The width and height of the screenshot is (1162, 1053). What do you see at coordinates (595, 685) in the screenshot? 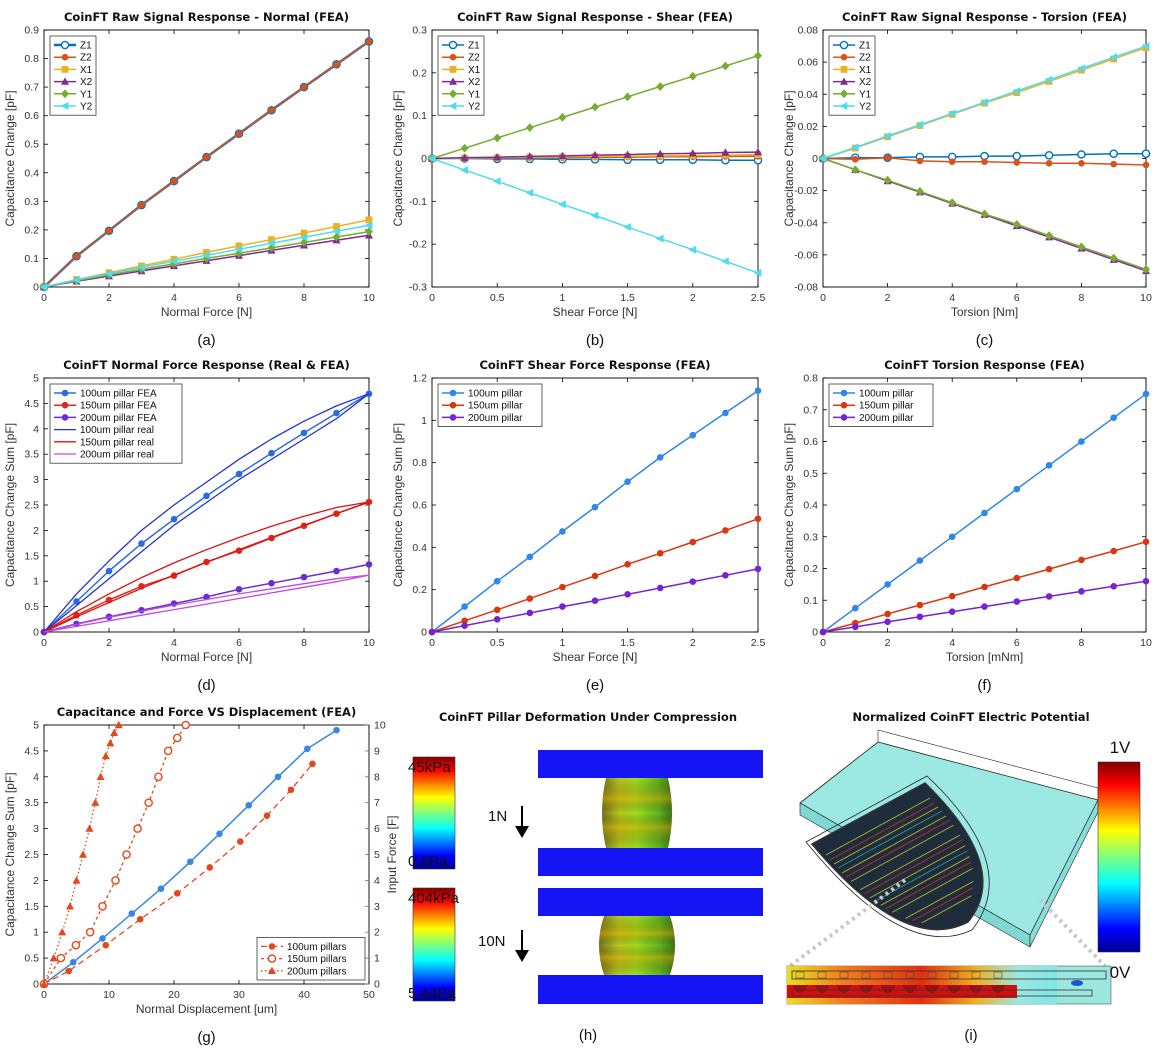
I see `caption-e: (e)` at bounding box center [595, 685].